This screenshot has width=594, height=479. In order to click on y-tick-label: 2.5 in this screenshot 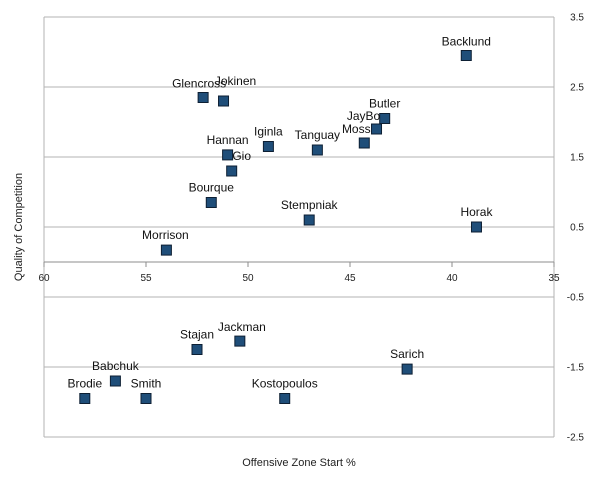, I will do `click(577, 88)`.